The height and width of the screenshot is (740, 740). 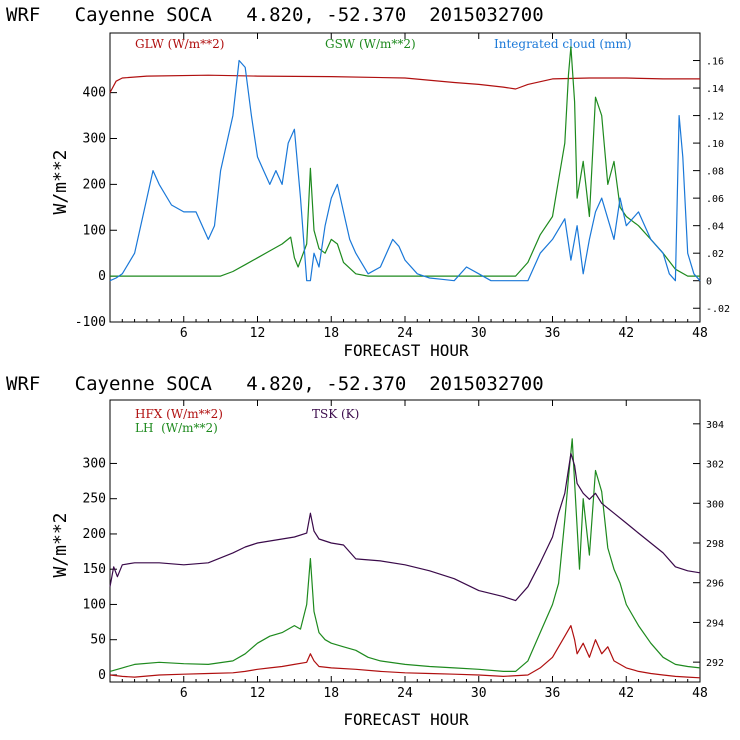 I want to click on top-x-tick-label: 6, so click(x=184, y=333).